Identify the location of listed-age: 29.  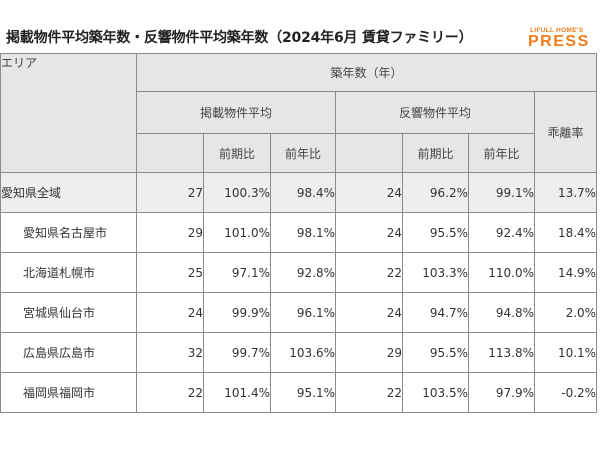
(170, 232).